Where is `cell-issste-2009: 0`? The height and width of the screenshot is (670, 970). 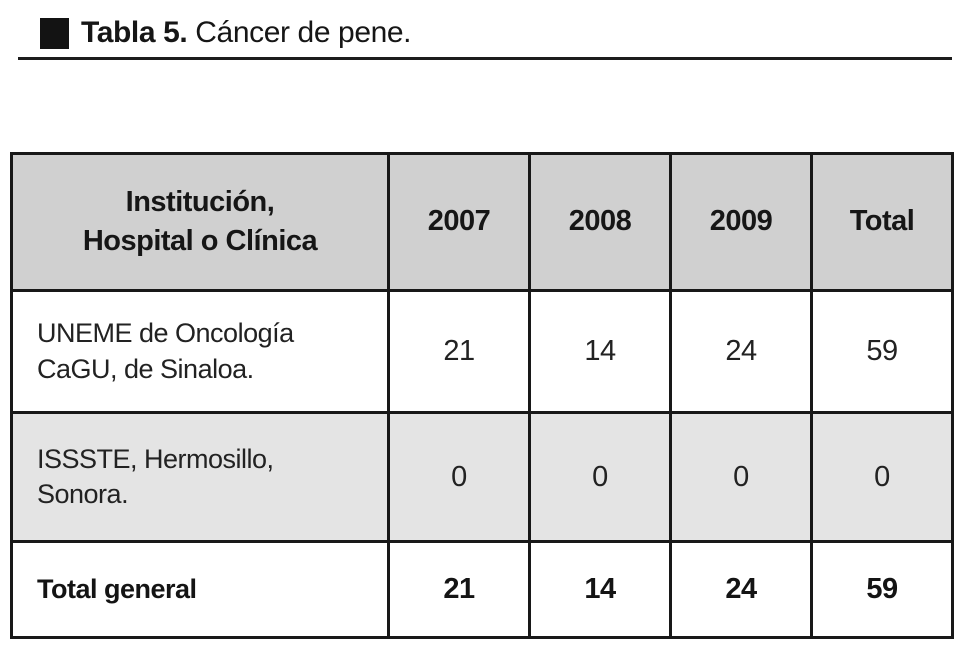
cell-issste-2009: 0 is located at coordinates (741, 477).